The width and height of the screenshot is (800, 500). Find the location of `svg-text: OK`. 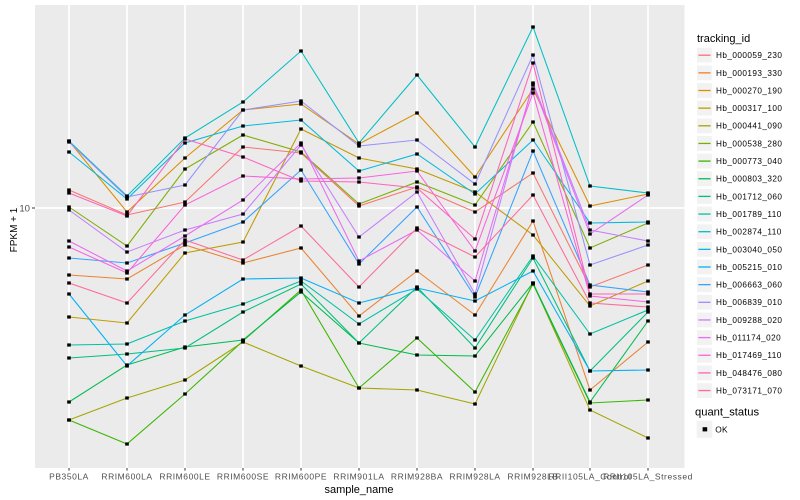

svg-text: OK is located at coordinates (721, 429).